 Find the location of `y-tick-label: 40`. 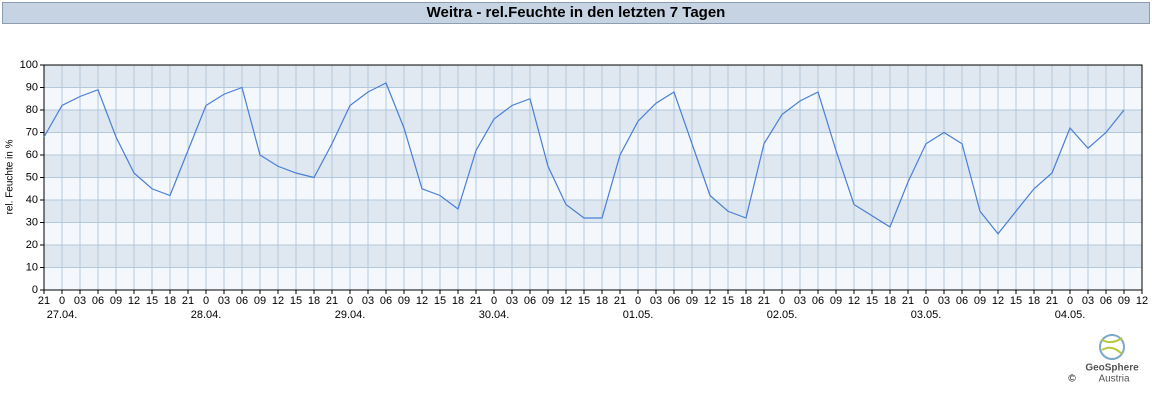

y-tick-label: 40 is located at coordinates (32, 200).